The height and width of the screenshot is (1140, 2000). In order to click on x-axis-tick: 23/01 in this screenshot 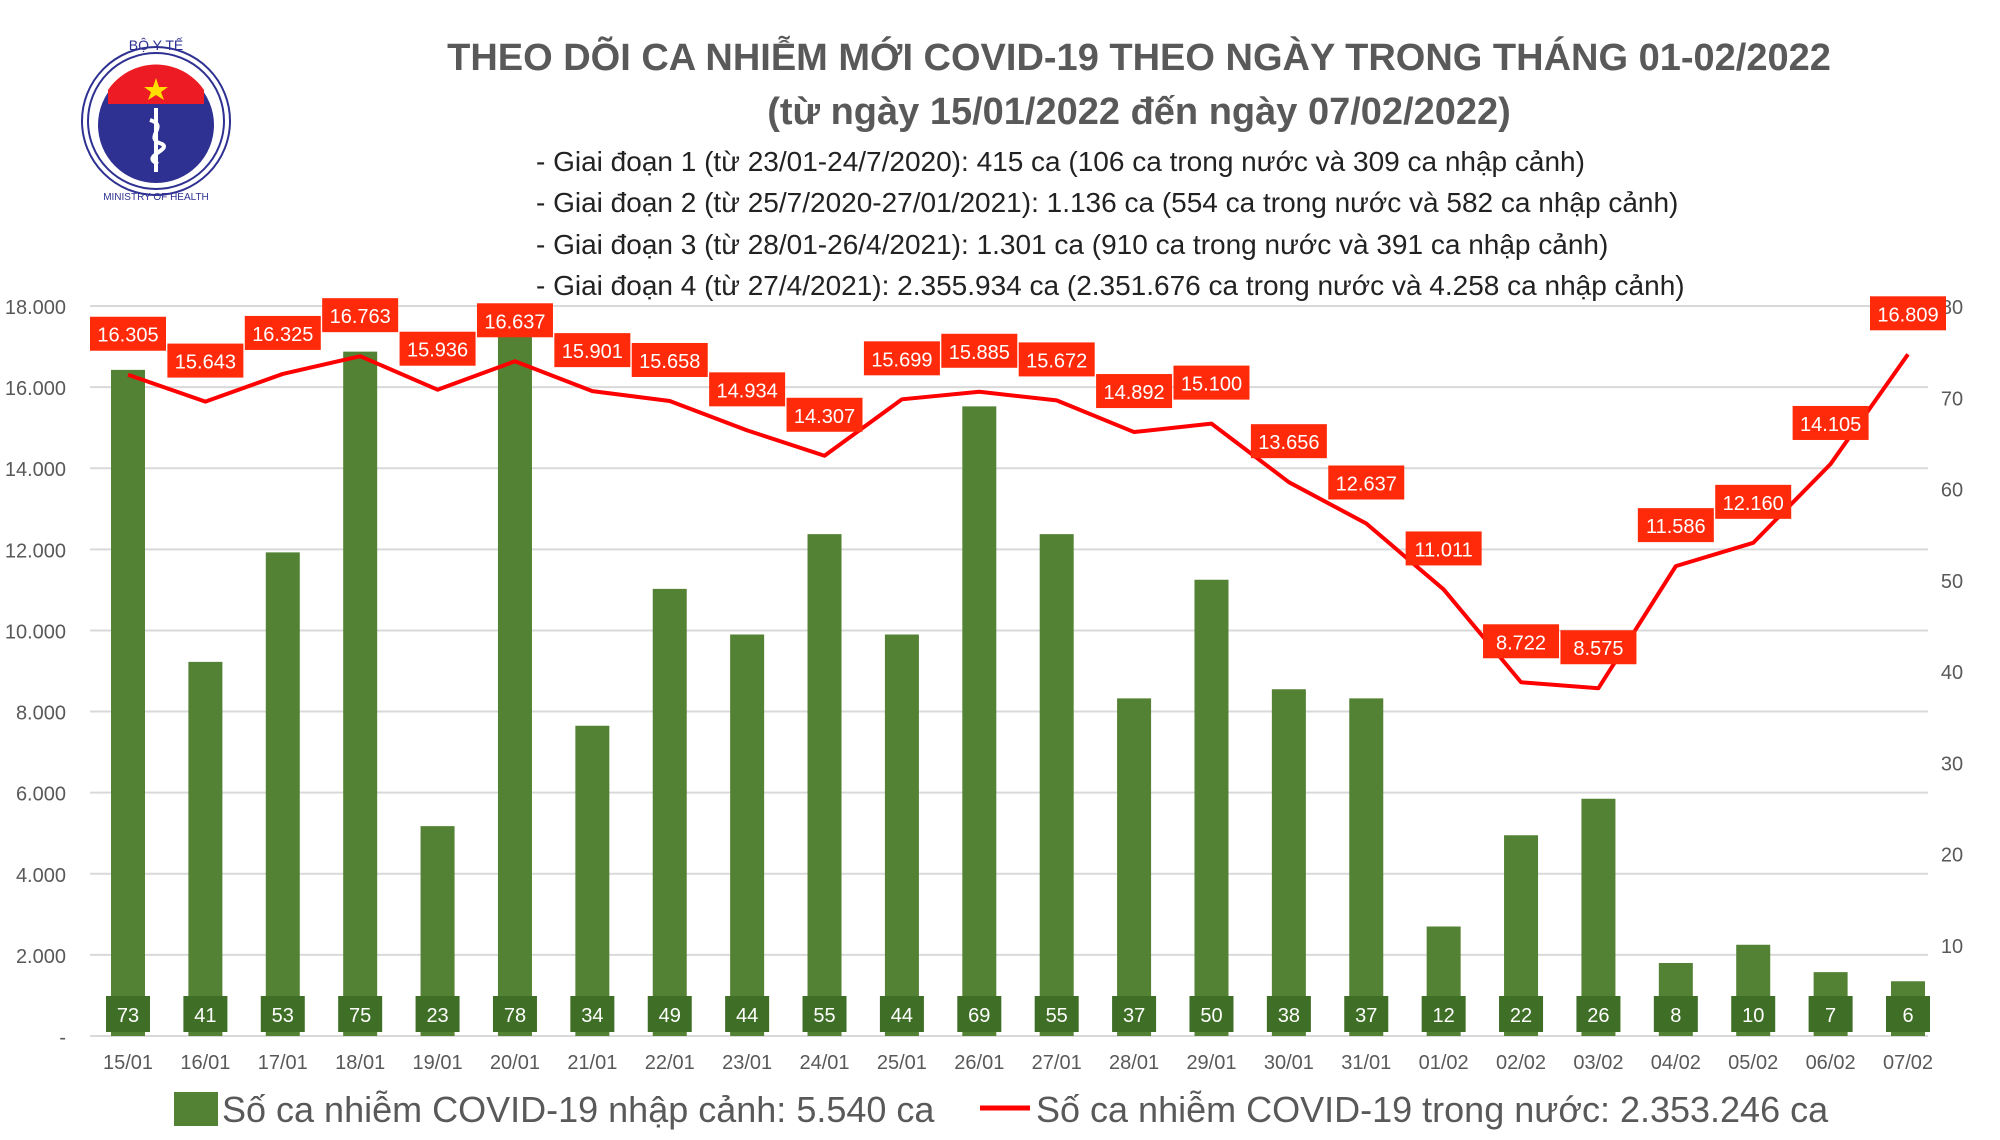, I will do `click(747, 1063)`.